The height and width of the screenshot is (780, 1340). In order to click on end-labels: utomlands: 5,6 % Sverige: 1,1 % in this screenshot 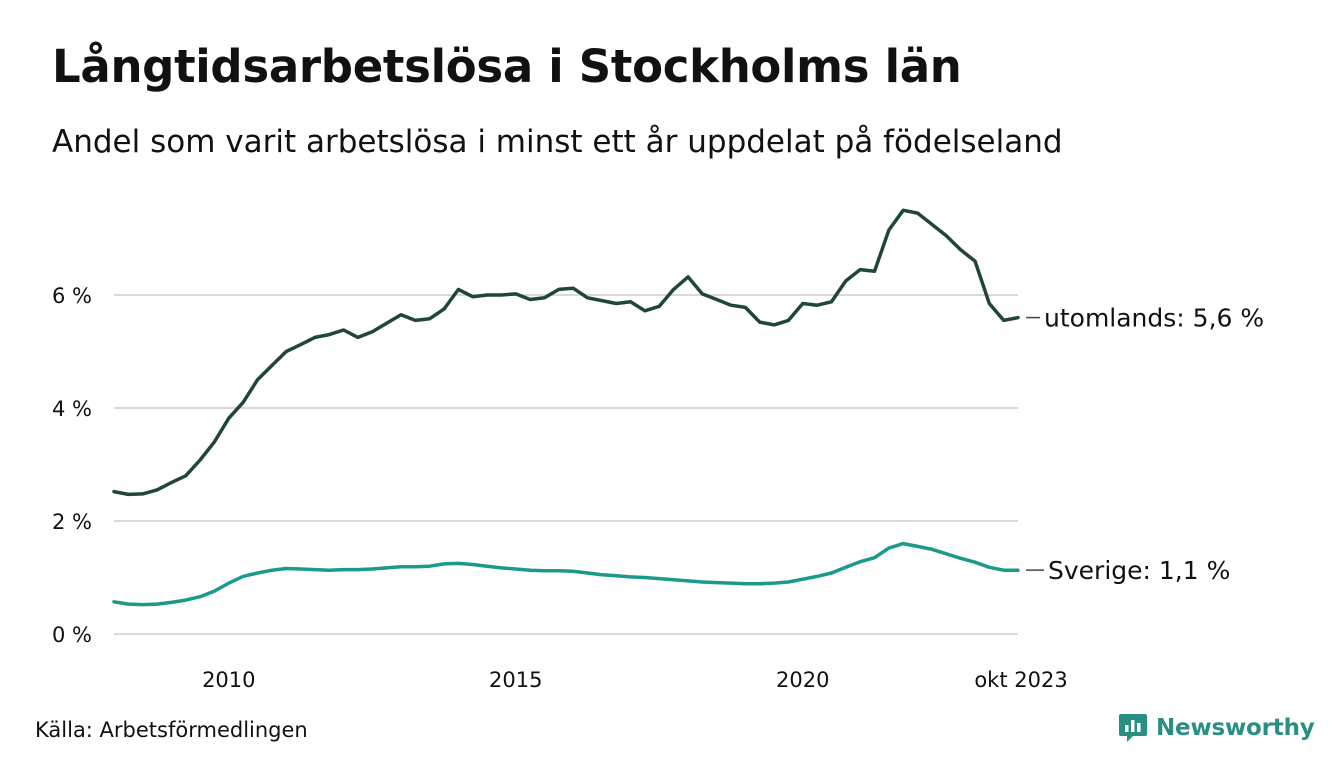, I will do `click(1145, 444)`.